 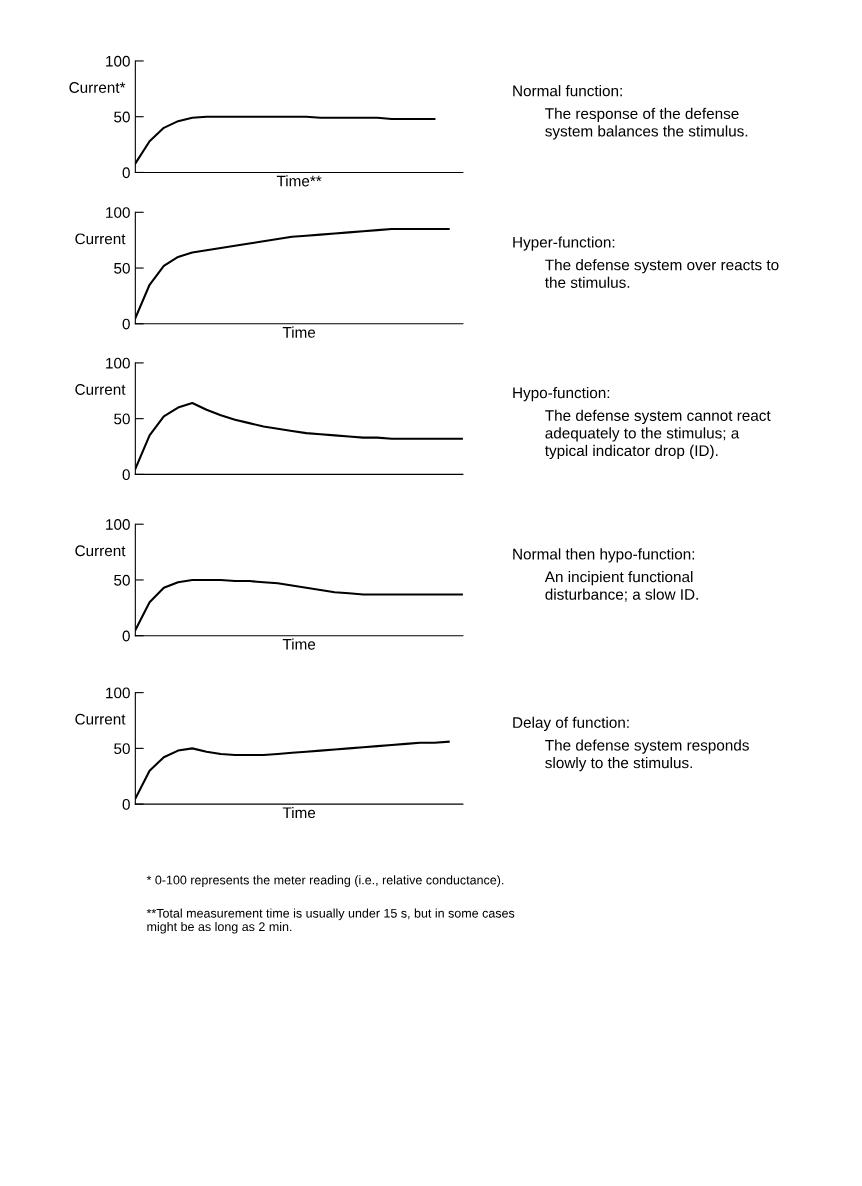 I want to click on text: * 0-100 represents the meter reading (i.e., relative conductance)., so click(x=325, y=881).